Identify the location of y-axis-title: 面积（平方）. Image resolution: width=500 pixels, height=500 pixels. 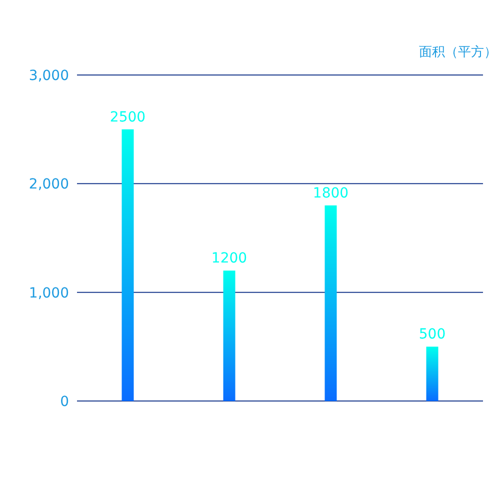
(458, 52).